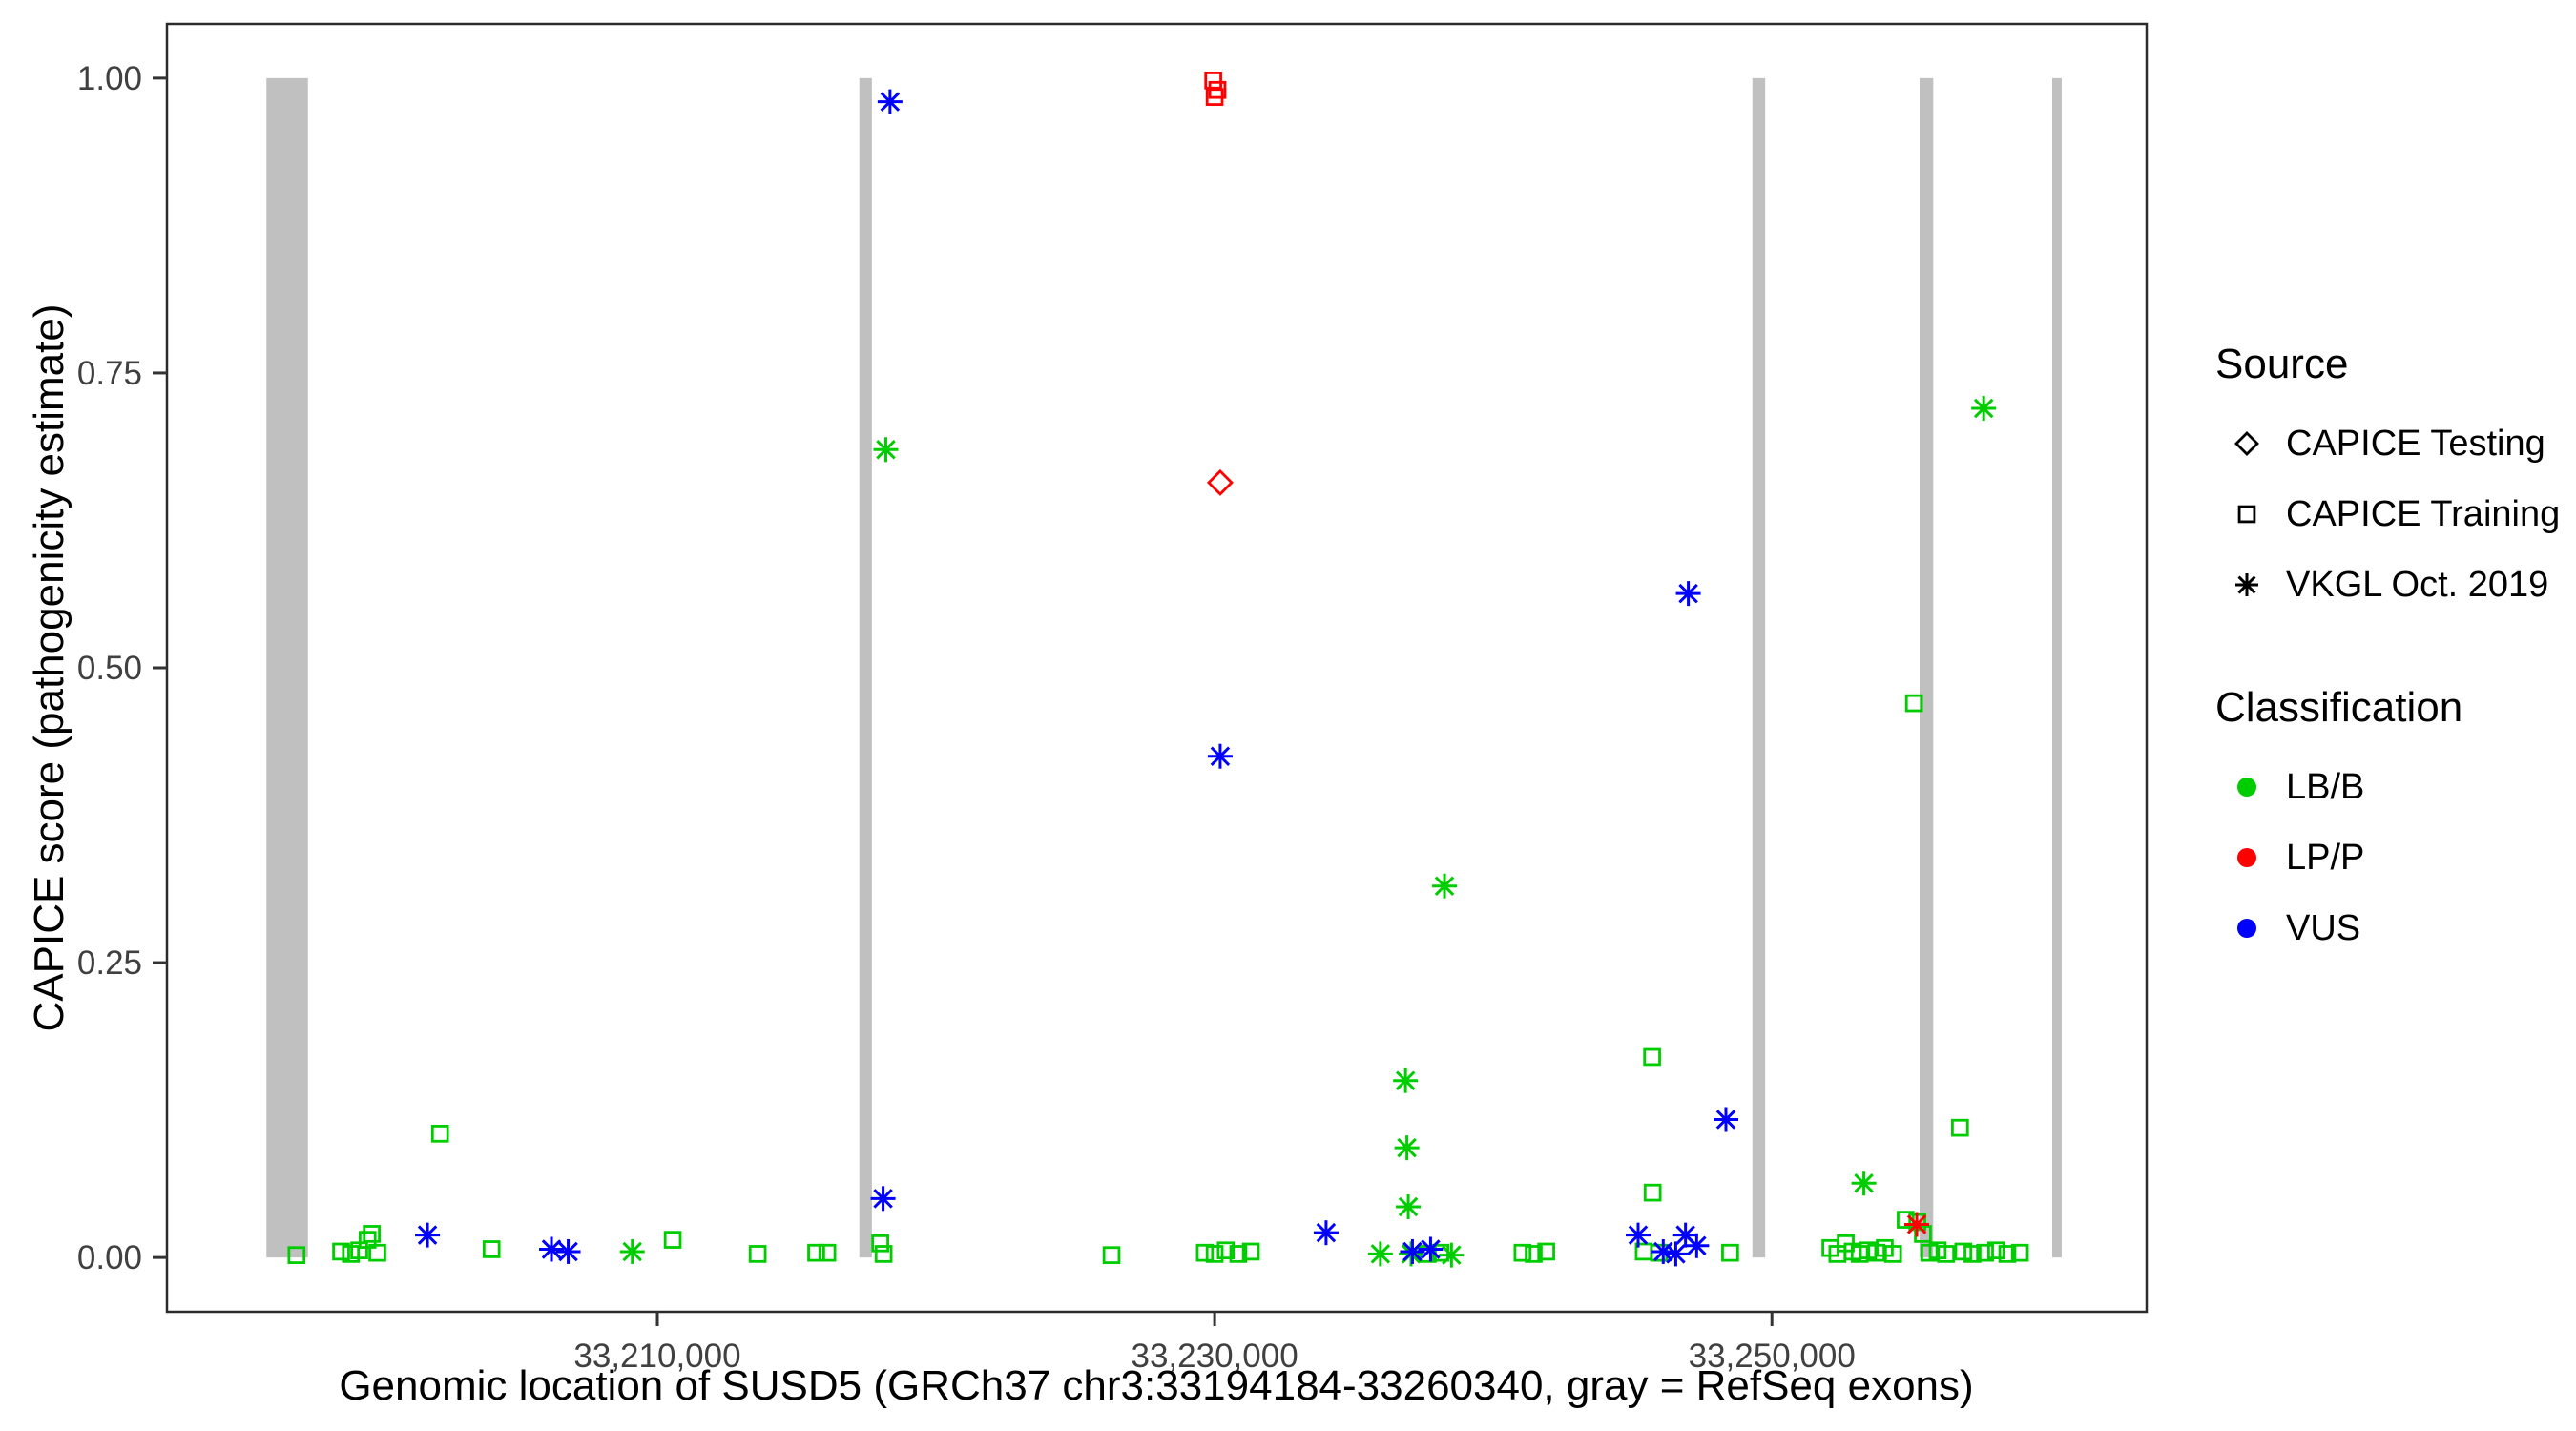 This screenshot has height=1431, width=2576. I want to click on y-tick-label: 0.00, so click(109, 1257).